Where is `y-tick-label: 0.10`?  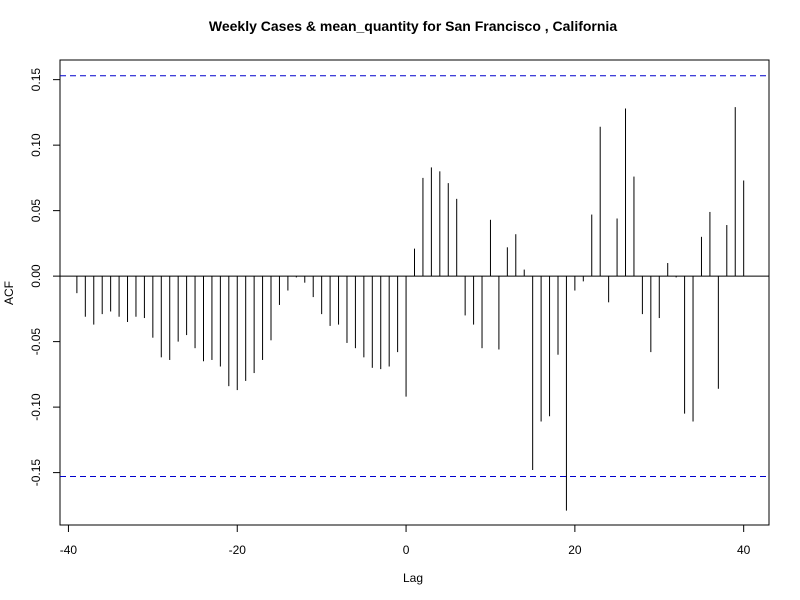
y-tick-label: 0.10 is located at coordinates (36, 145).